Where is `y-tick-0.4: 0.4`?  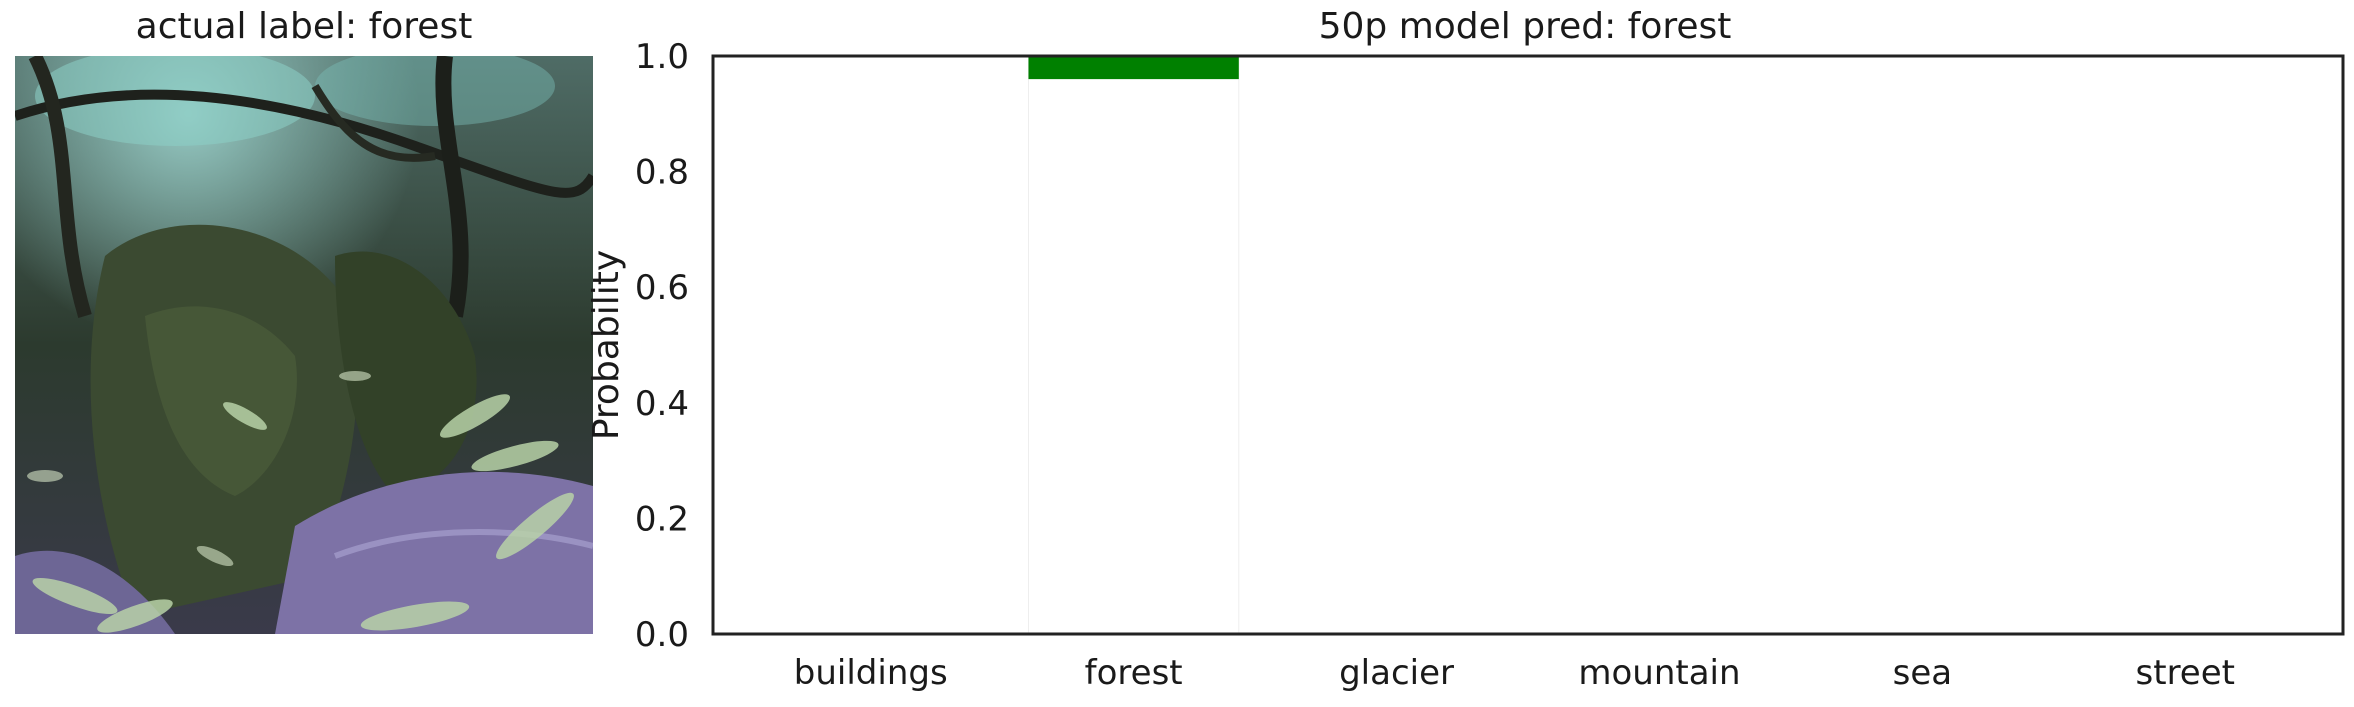
y-tick-0.4: 0.4 is located at coordinates (662, 404).